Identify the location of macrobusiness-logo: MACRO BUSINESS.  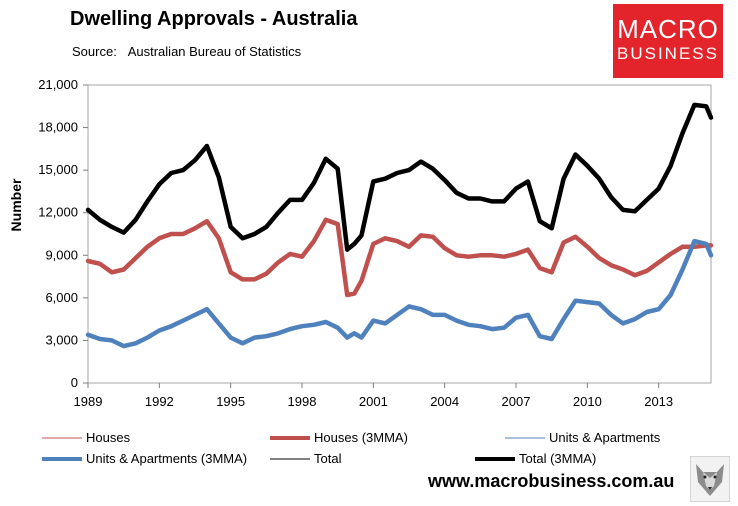
(668, 41).